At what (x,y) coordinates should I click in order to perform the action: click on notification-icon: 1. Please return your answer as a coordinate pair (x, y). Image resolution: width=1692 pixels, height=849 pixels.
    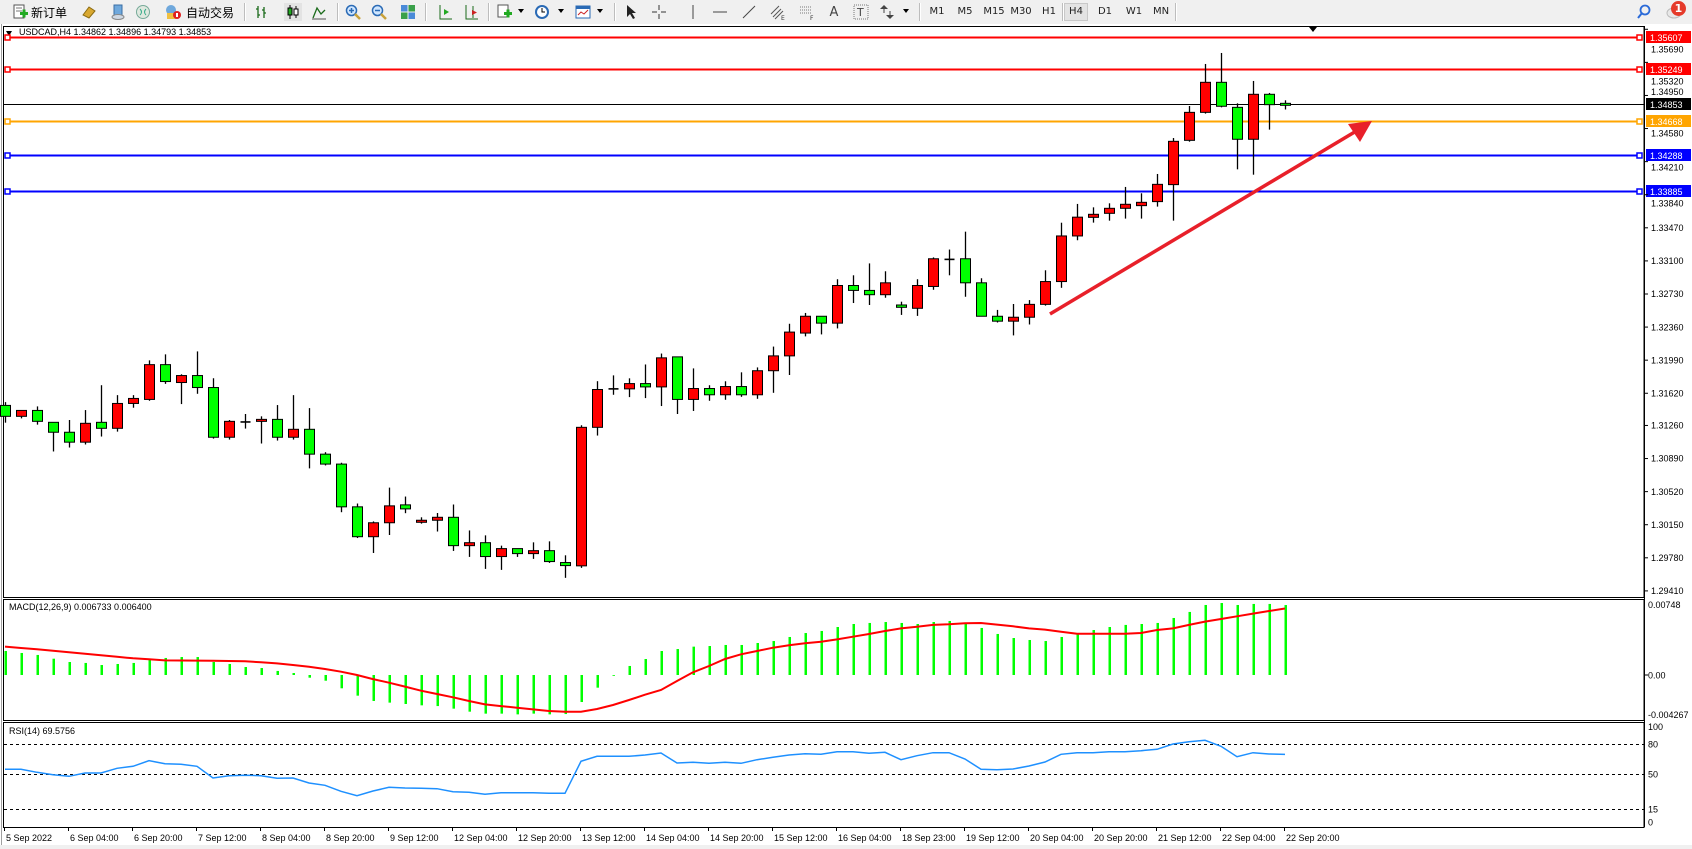
    Looking at the image, I should click on (1676, 11).